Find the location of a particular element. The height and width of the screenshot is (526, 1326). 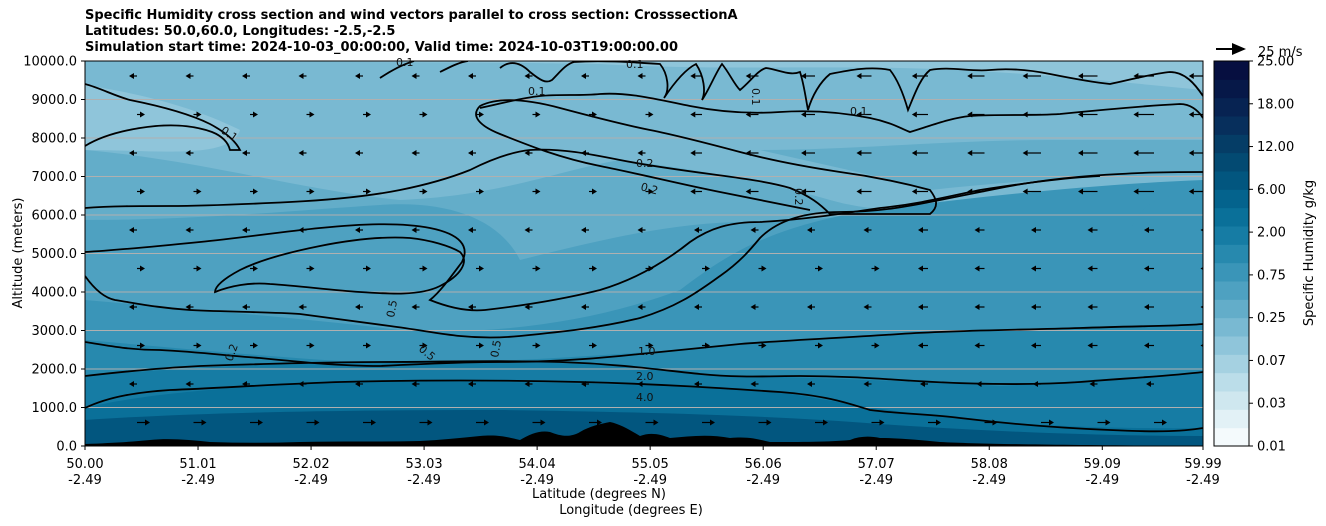

colorbar-tick-label: 6.00 is located at coordinates (1271, 190).